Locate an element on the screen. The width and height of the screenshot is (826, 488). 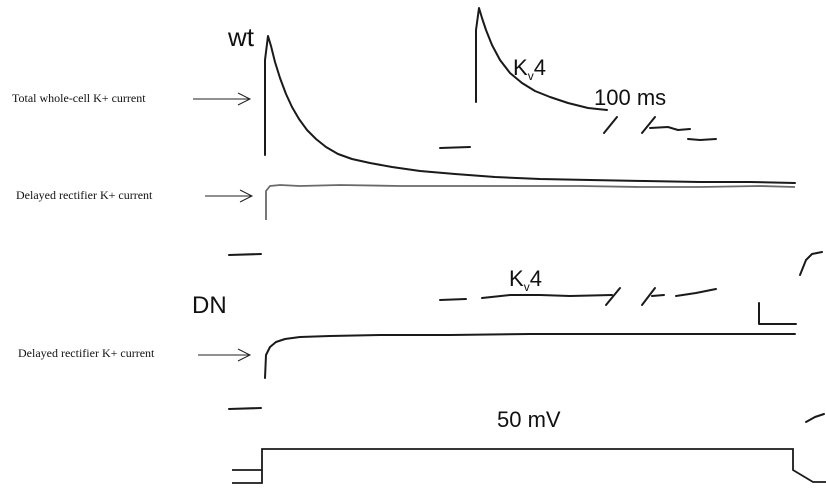
annotation-delayed-rectifier-dn: Delayed rectifier K+ current is located at coordinates (86, 353).